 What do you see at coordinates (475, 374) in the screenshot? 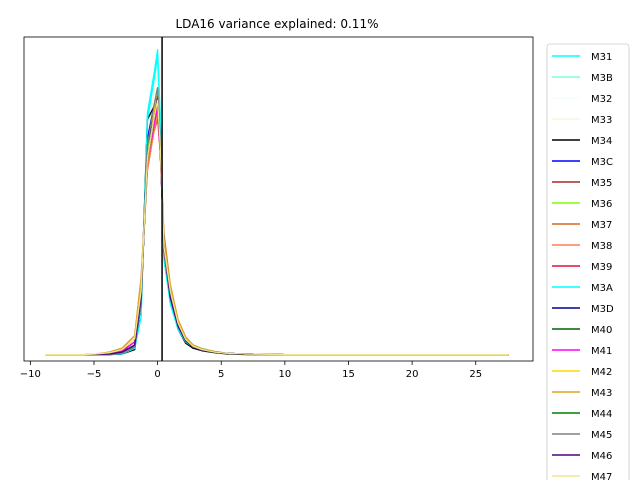
I see `x-tick-label: 25` at bounding box center [475, 374].